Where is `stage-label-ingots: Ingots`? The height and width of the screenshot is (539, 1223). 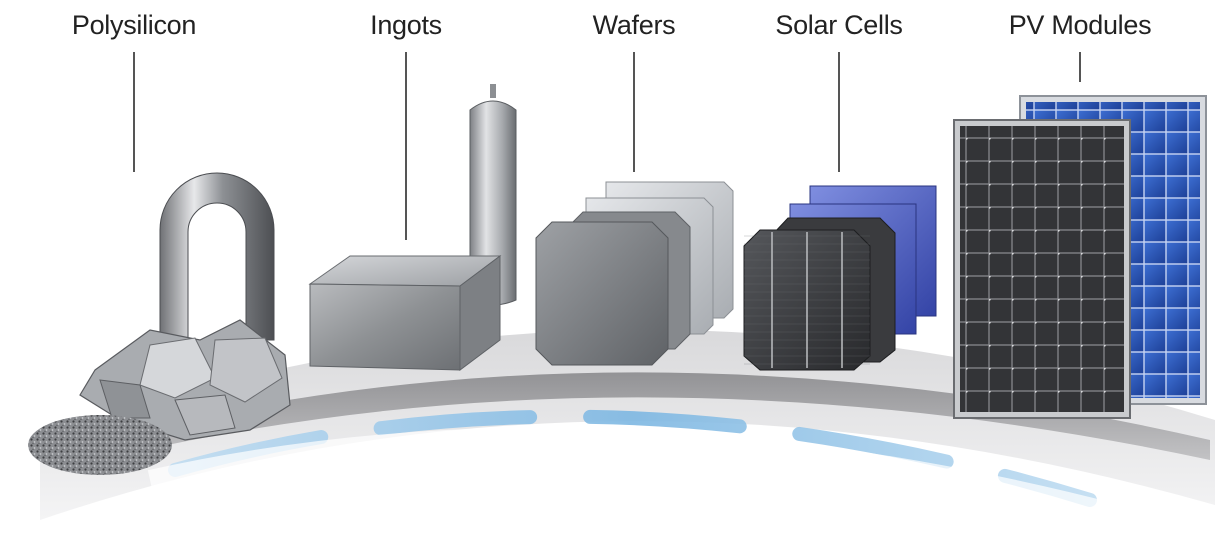
stage-label-ingots: Ingots is located at coordinates (406, 25).